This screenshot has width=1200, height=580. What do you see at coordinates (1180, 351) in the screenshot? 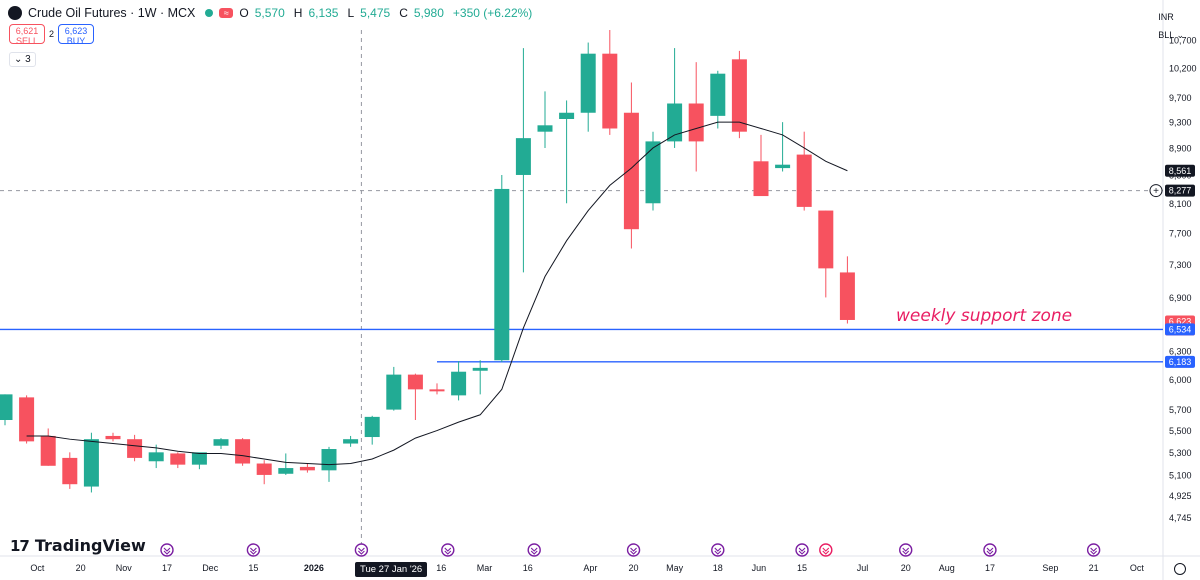
I see `price-tick-label: 6,300` at bounding box center [1180, 351].